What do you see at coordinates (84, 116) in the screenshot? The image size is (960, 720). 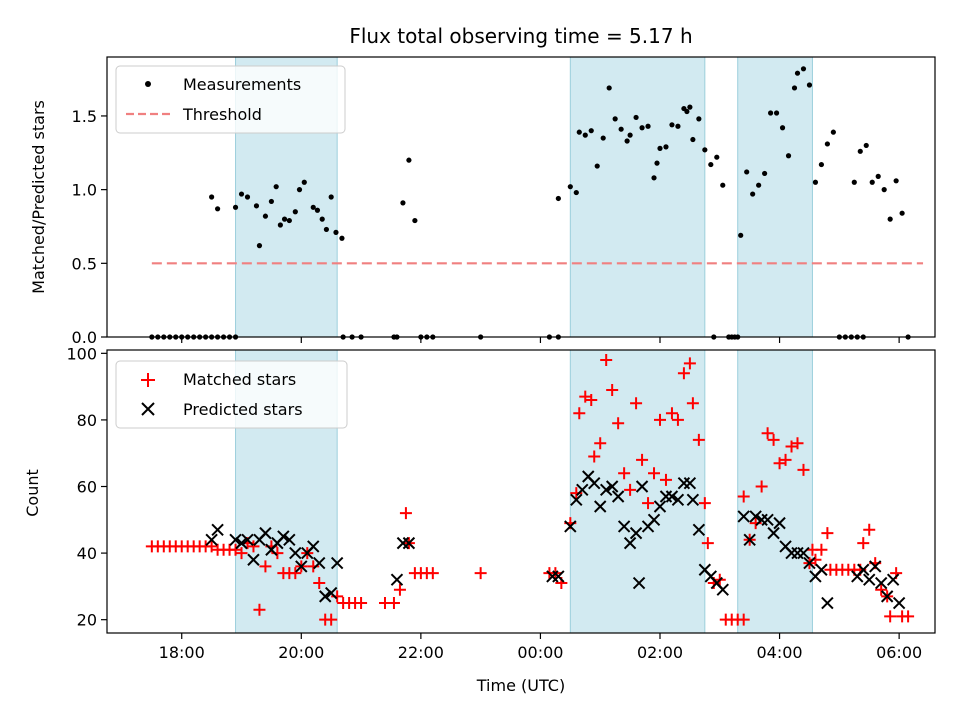 I see `y-tick-label: 1.5` at bounding box center [84, 116].